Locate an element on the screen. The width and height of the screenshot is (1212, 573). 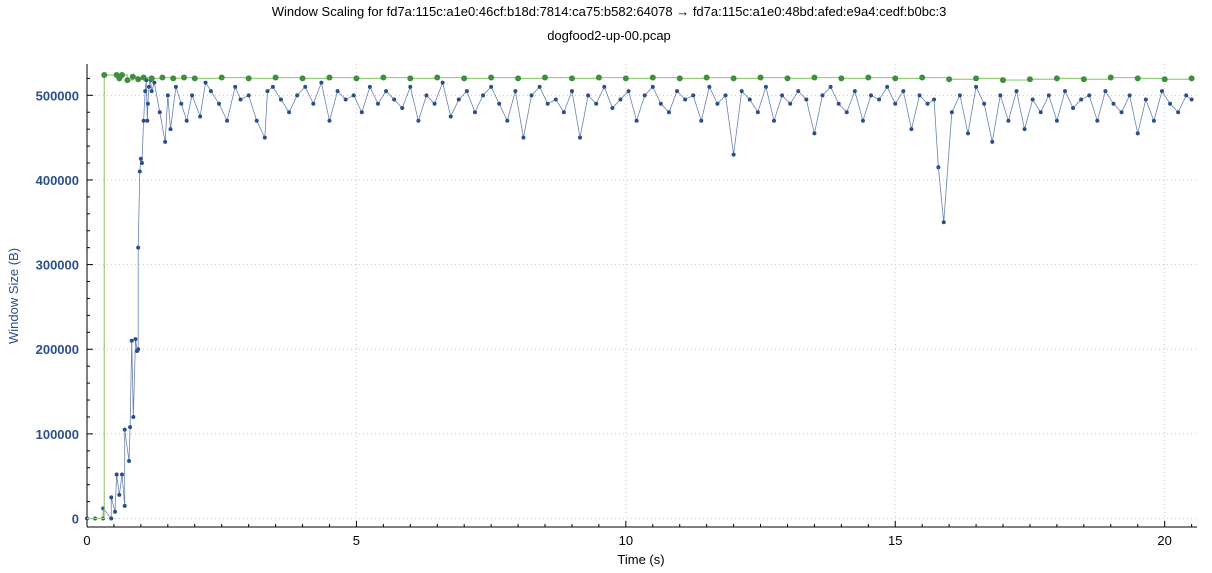
y-tick-label: 0 is located at coordinates (75, 519).